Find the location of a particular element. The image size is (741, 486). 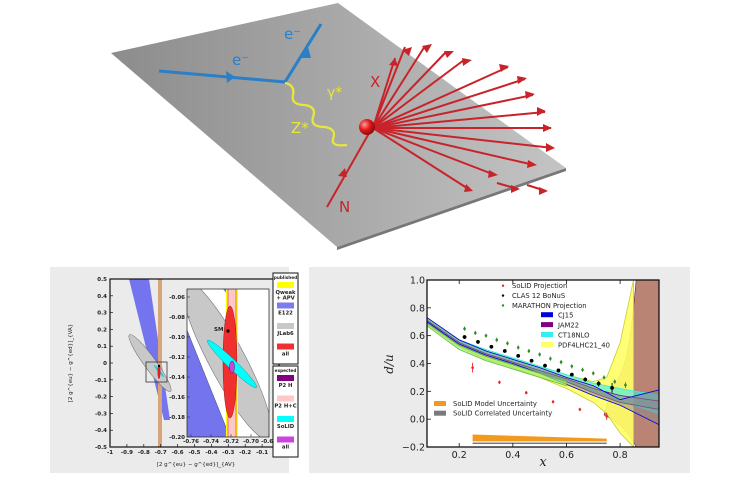

inset-x-tick-label: -0.74 is located at coordinates (211, 442).